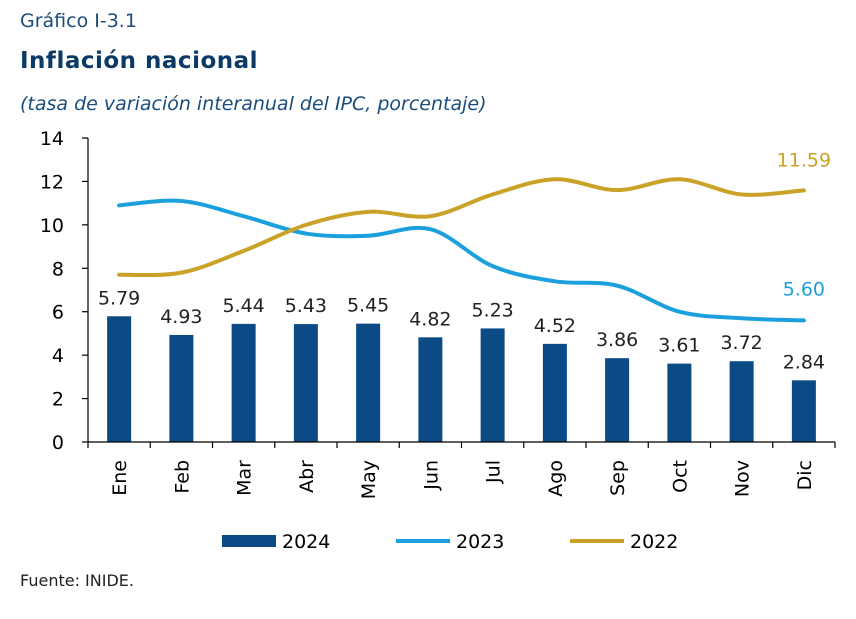 Image resolution: width=856 pixels, height=619 pixels. I want to click on chart-number: Gráfico I-3.1, so click(78, 21).